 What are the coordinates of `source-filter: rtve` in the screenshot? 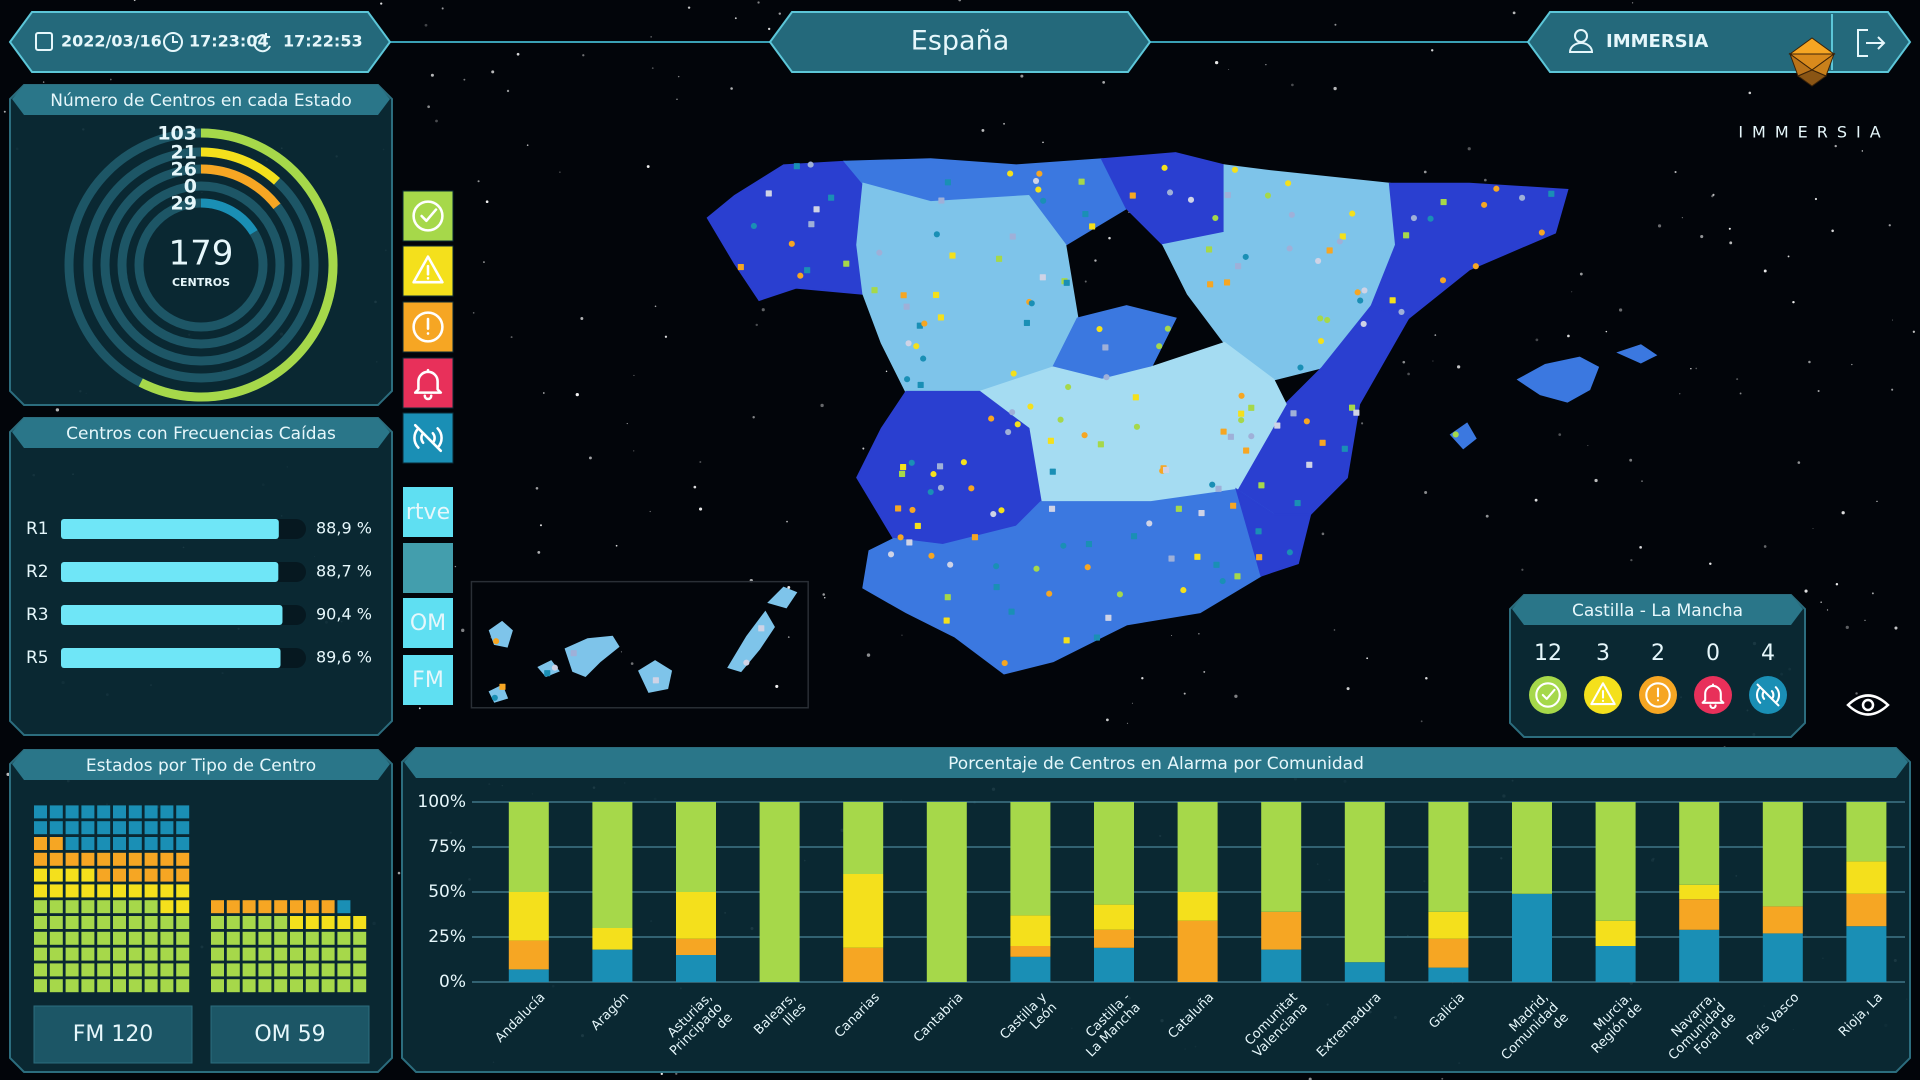 It's located at (428, 512).